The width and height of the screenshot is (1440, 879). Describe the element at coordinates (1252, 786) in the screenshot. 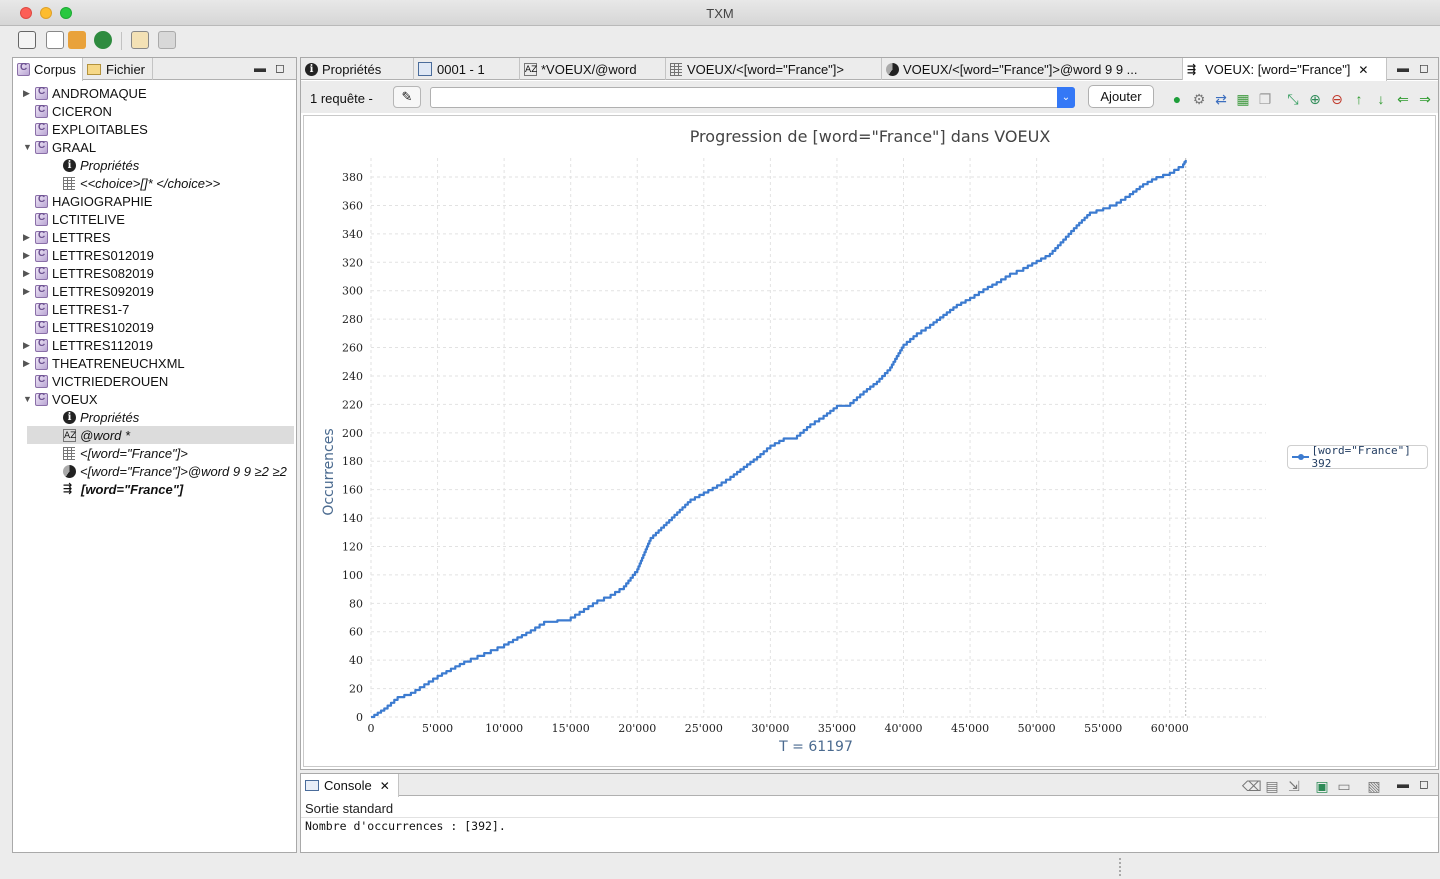

I see `clear-console-icon: ⌫` at that location.